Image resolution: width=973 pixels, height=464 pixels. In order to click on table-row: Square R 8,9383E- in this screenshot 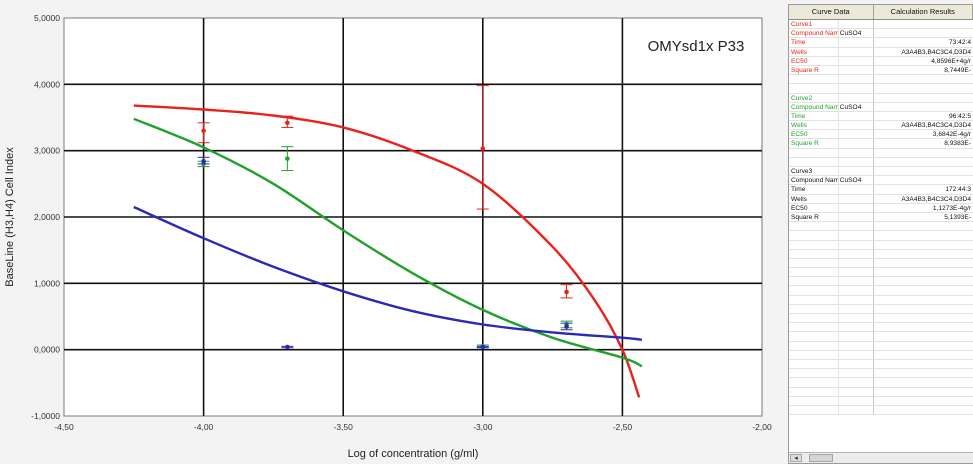, I will do `click(881, 144)`.